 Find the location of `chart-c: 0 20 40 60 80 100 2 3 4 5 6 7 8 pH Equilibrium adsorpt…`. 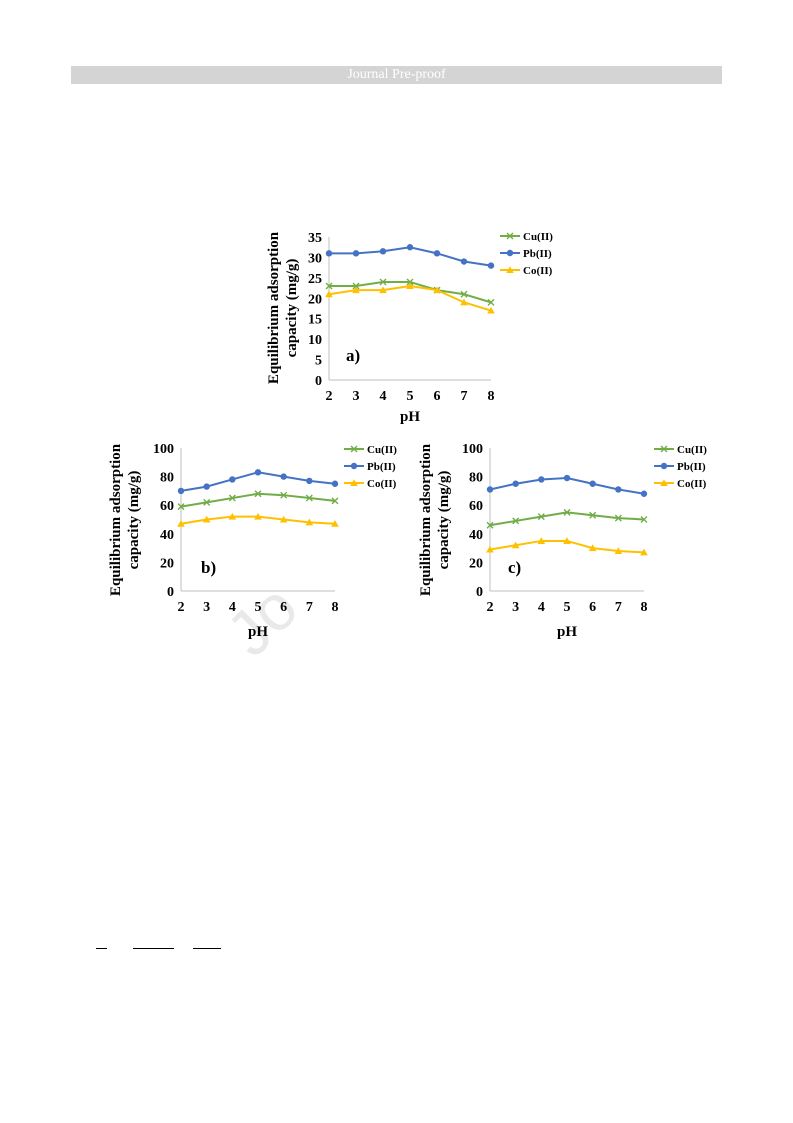

chart-c: 0 20 40 60 80 100 2 3 4 5 6 7 8 pH Equilibrium adsorpt… is located at coordinates (562, 541).